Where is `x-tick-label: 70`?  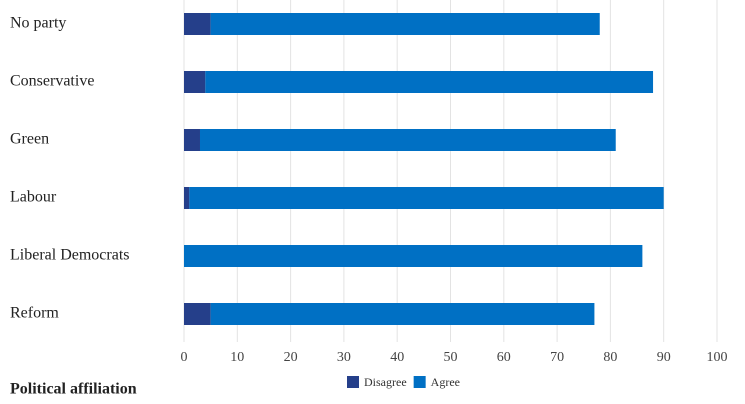 x-tick-label: 70 is located at coordinates (557, 357).